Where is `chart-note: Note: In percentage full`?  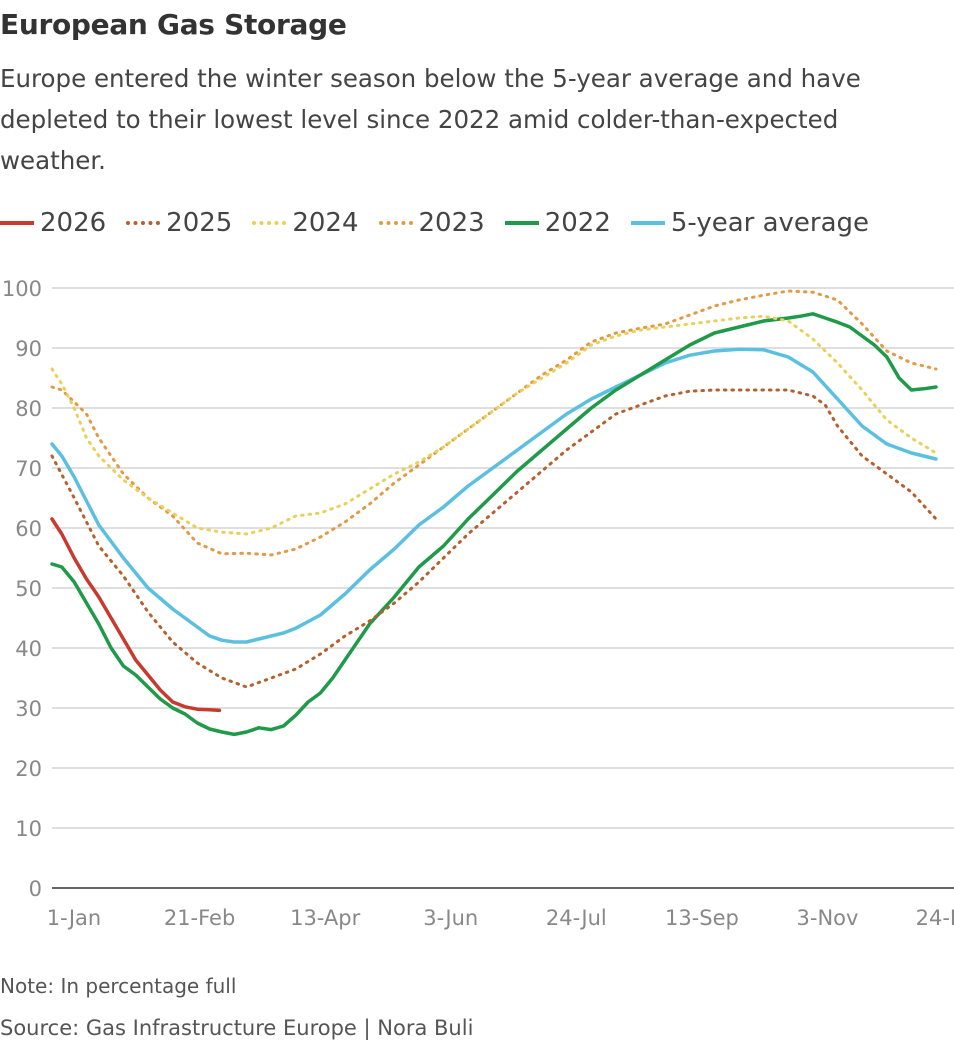 chart-note: Note: In percentage full is located at coordinates (118, 986).